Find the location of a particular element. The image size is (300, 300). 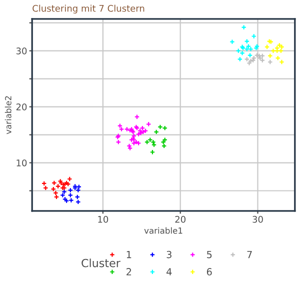

legend-label: 3 is located at coordinates (169, 254).